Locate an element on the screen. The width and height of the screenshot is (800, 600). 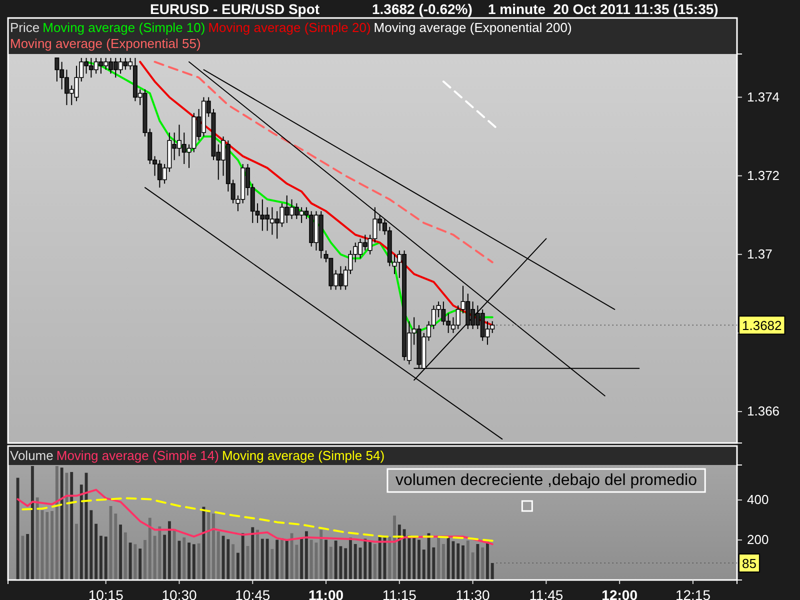
x-tick-label: 10:15 is located at coordinates (106, 593).